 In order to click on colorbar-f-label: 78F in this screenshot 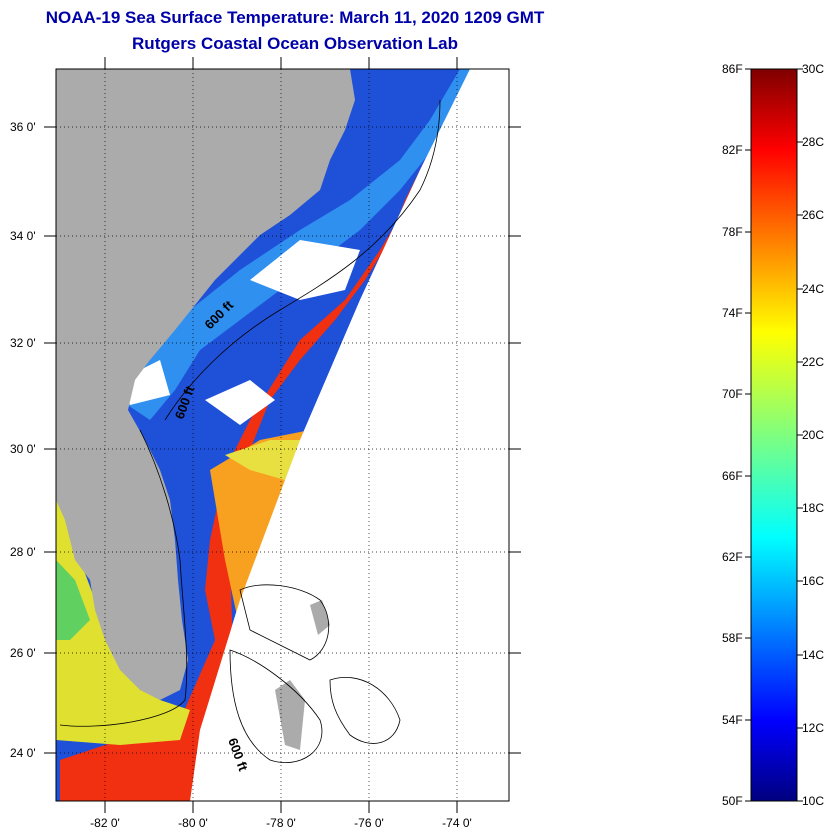, I will do `click(732, 232)`.